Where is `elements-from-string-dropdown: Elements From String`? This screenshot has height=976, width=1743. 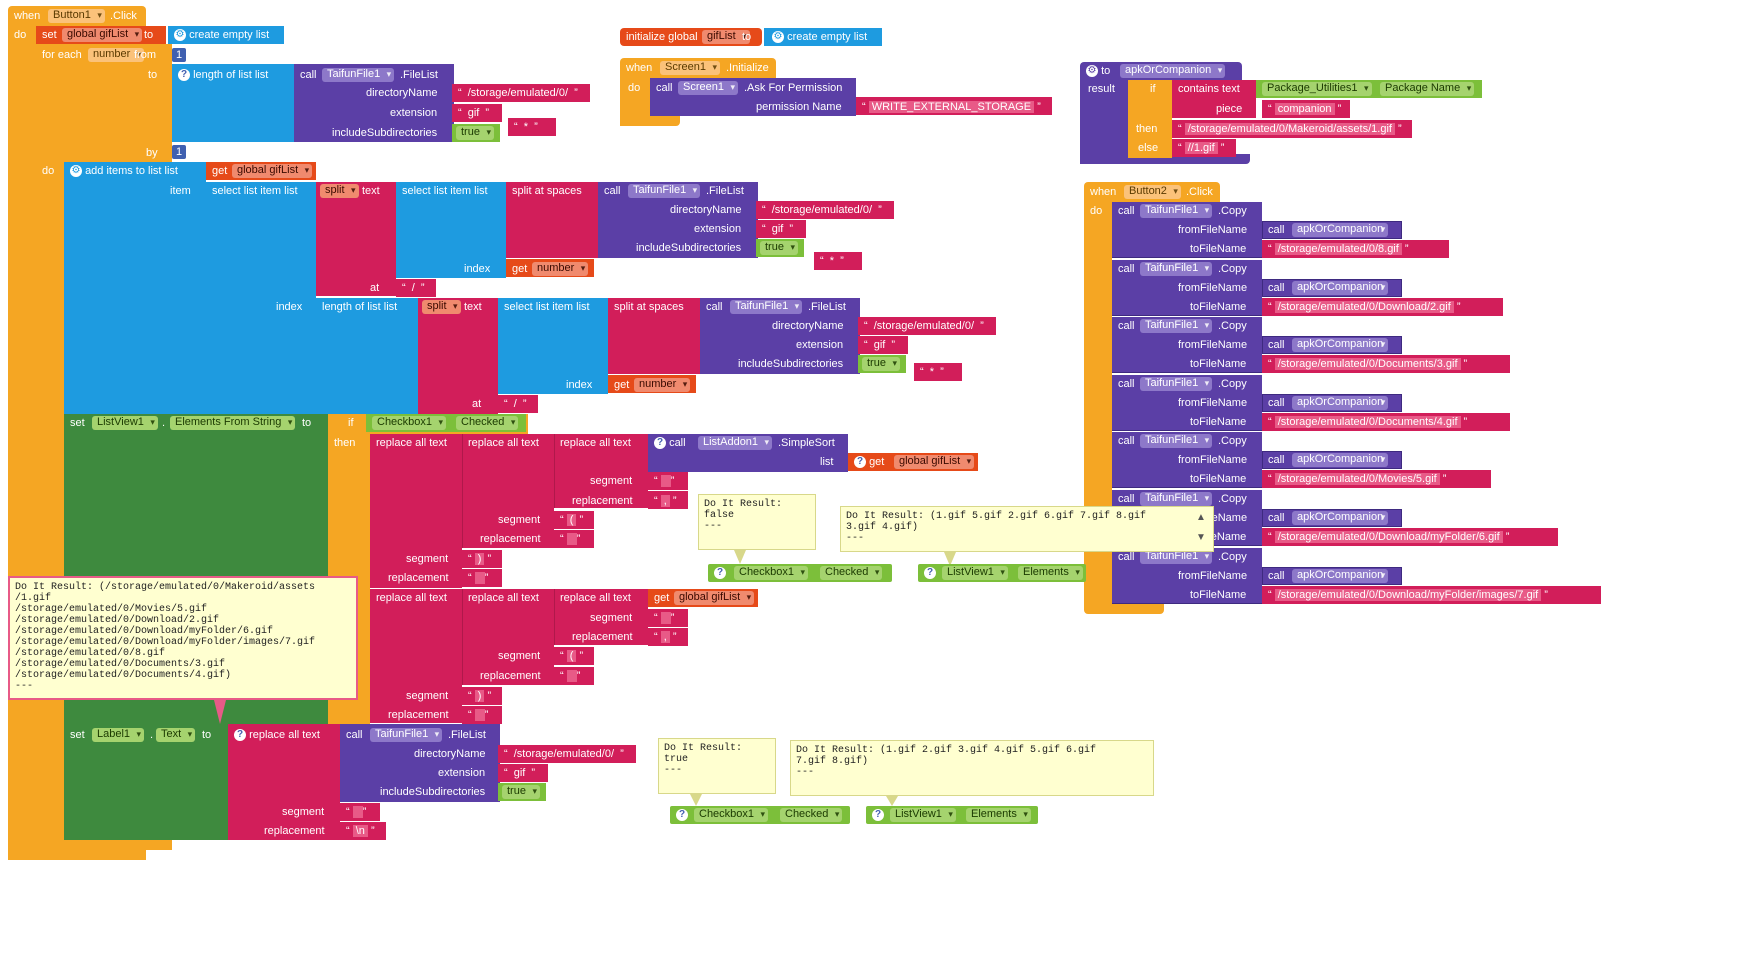 elements-from-string-dropdown: Elements From String is located at coordinates (233, 423).